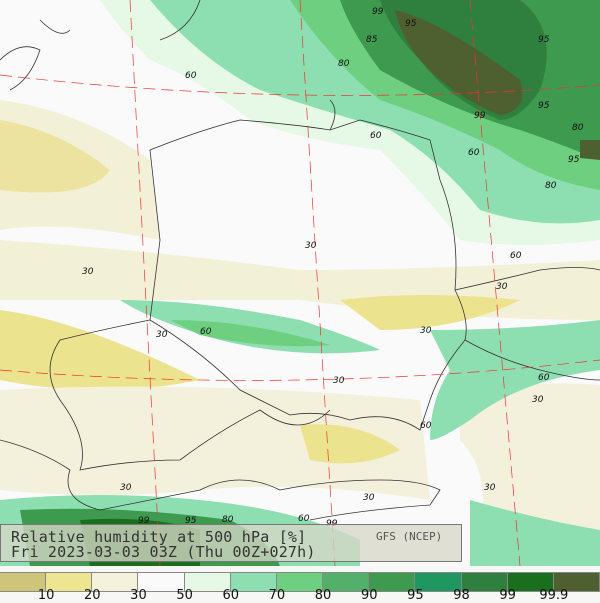  Describe the element at coordinates (461, 595) in the screenshot. I see `legend-tick-label: 98` at that location.